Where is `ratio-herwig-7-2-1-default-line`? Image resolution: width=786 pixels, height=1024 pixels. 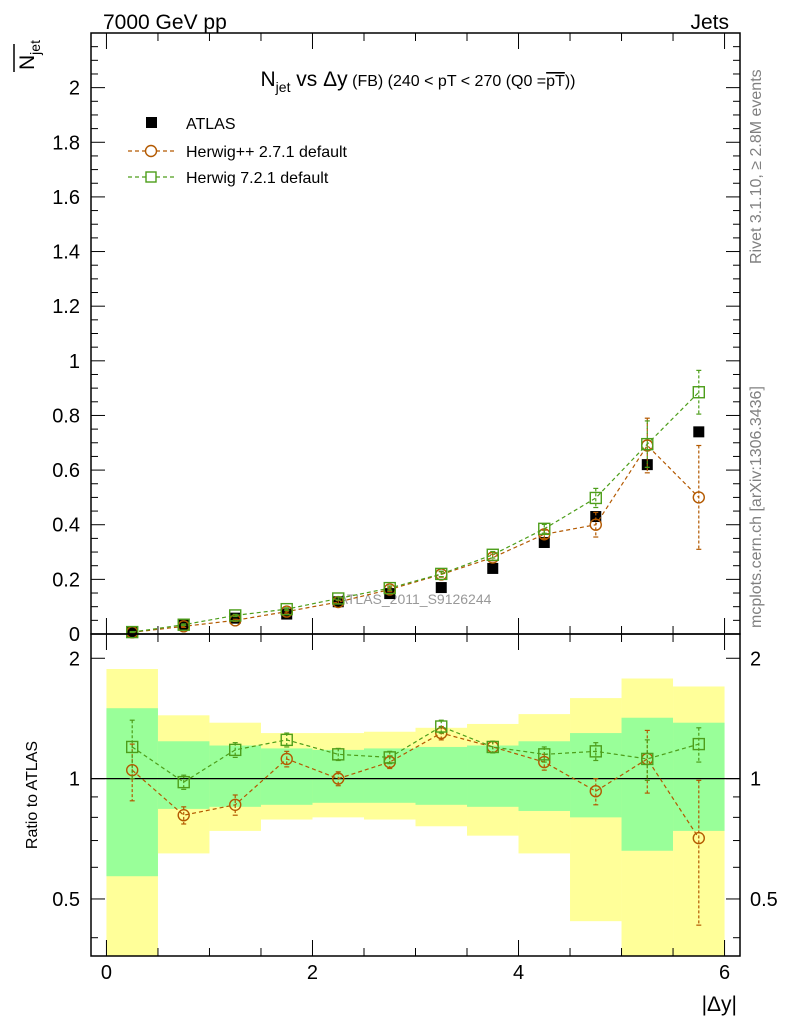
ratio-herwig-7-2-1-default-line is located at coordinates (415, 754).